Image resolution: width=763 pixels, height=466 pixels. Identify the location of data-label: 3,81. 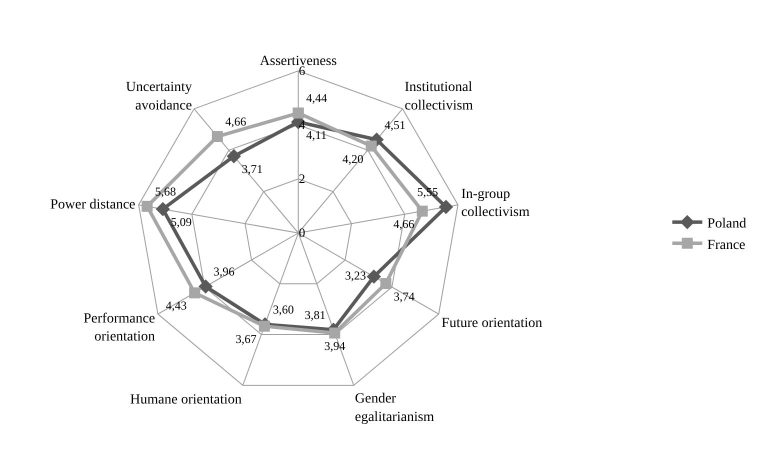
(315, 315).